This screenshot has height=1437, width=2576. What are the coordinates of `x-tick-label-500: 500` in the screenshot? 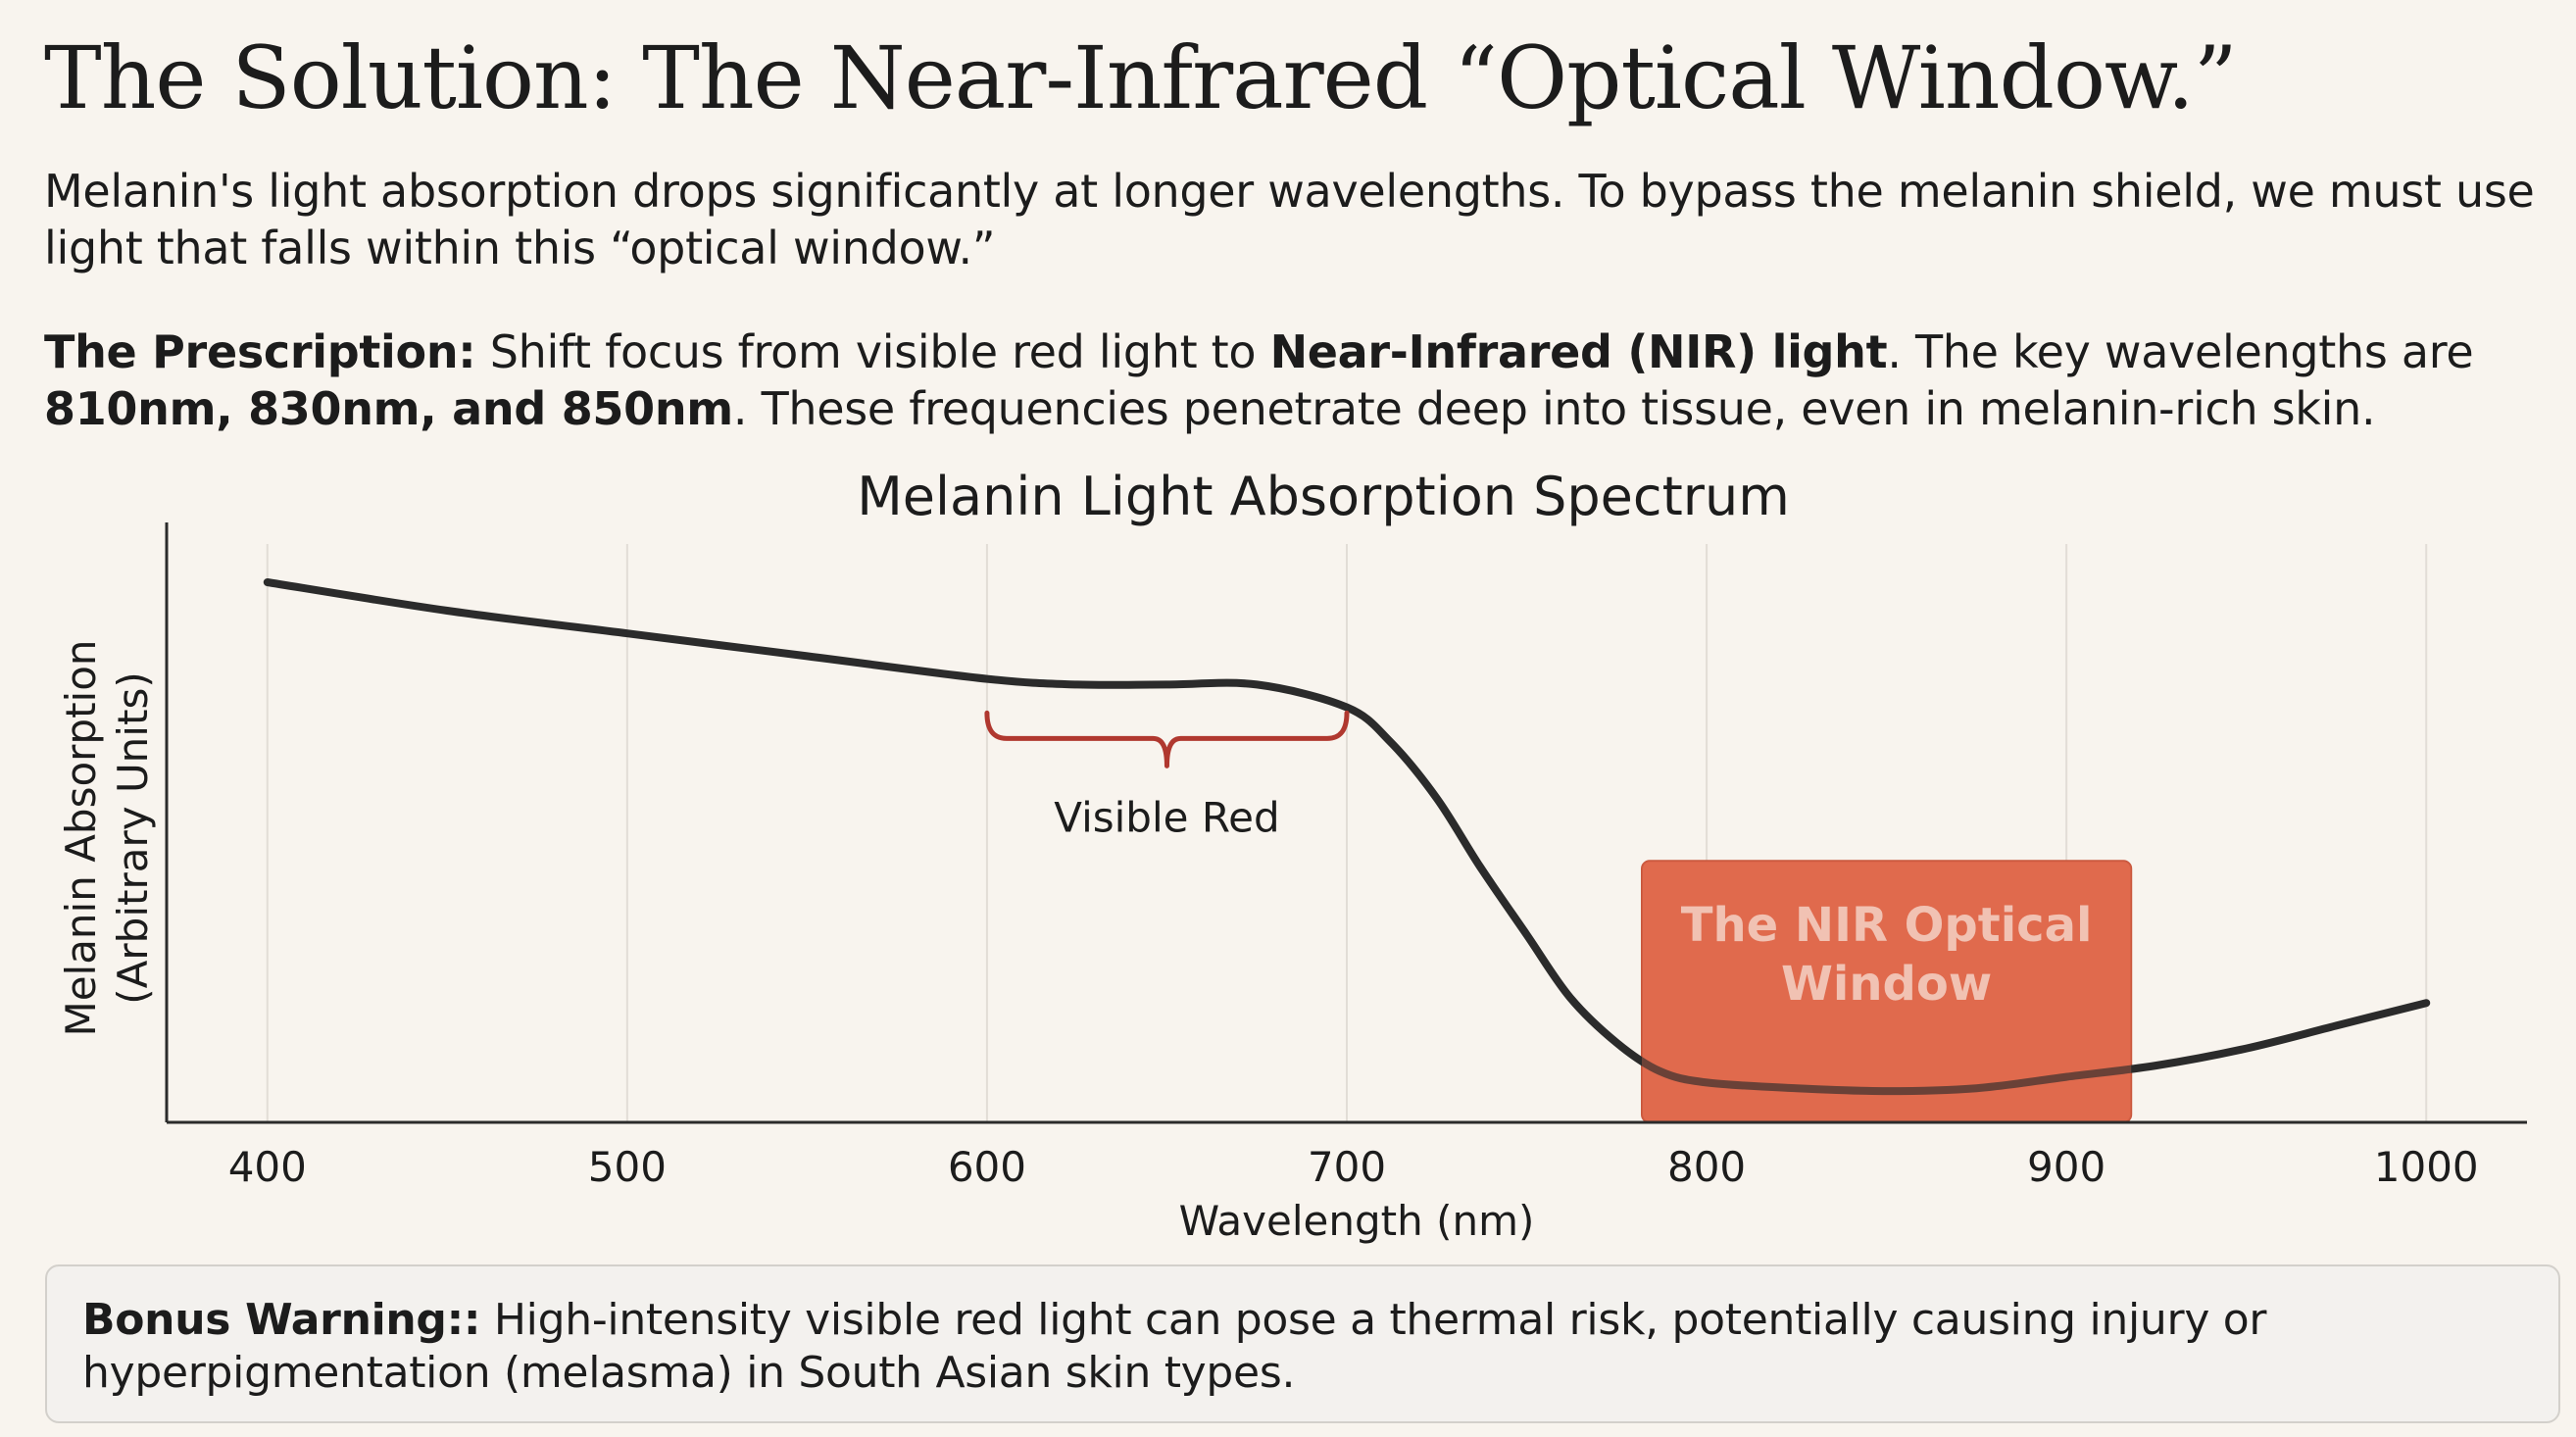 It's located at (627, 1167).